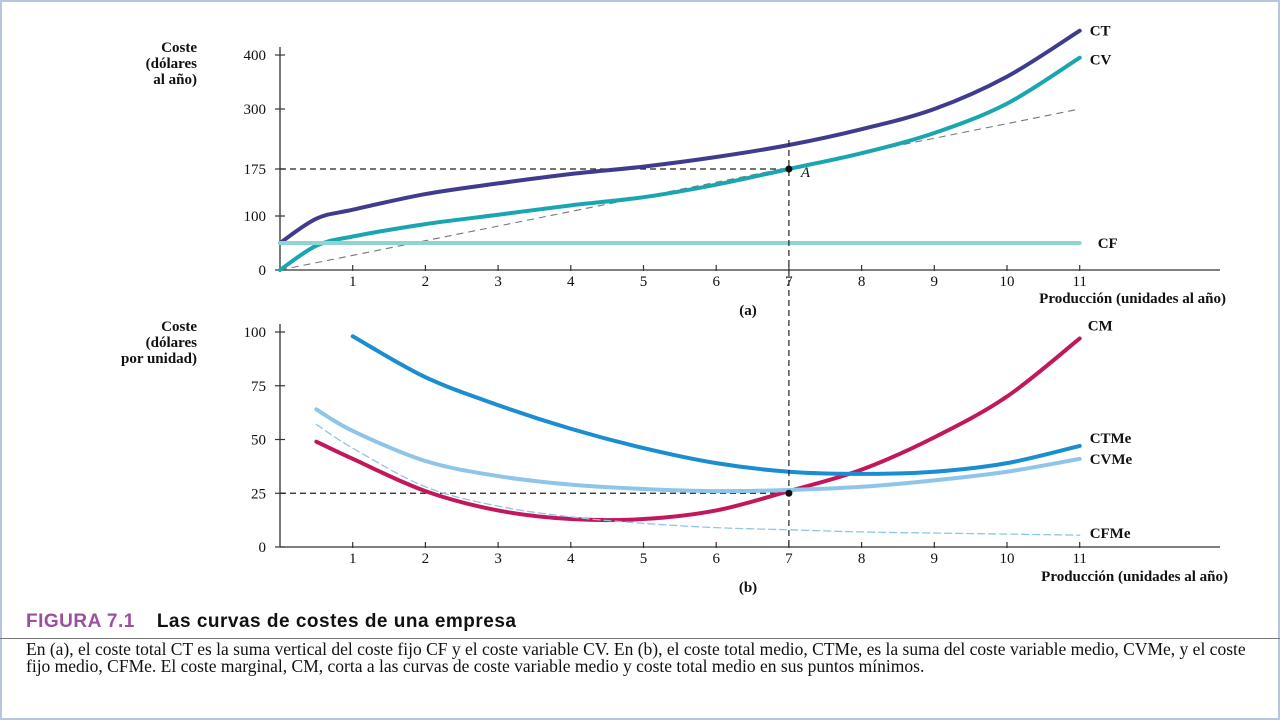  Describe the element at coordinates (640, 638) in the screenshot. I see `caption-divider` at that location.